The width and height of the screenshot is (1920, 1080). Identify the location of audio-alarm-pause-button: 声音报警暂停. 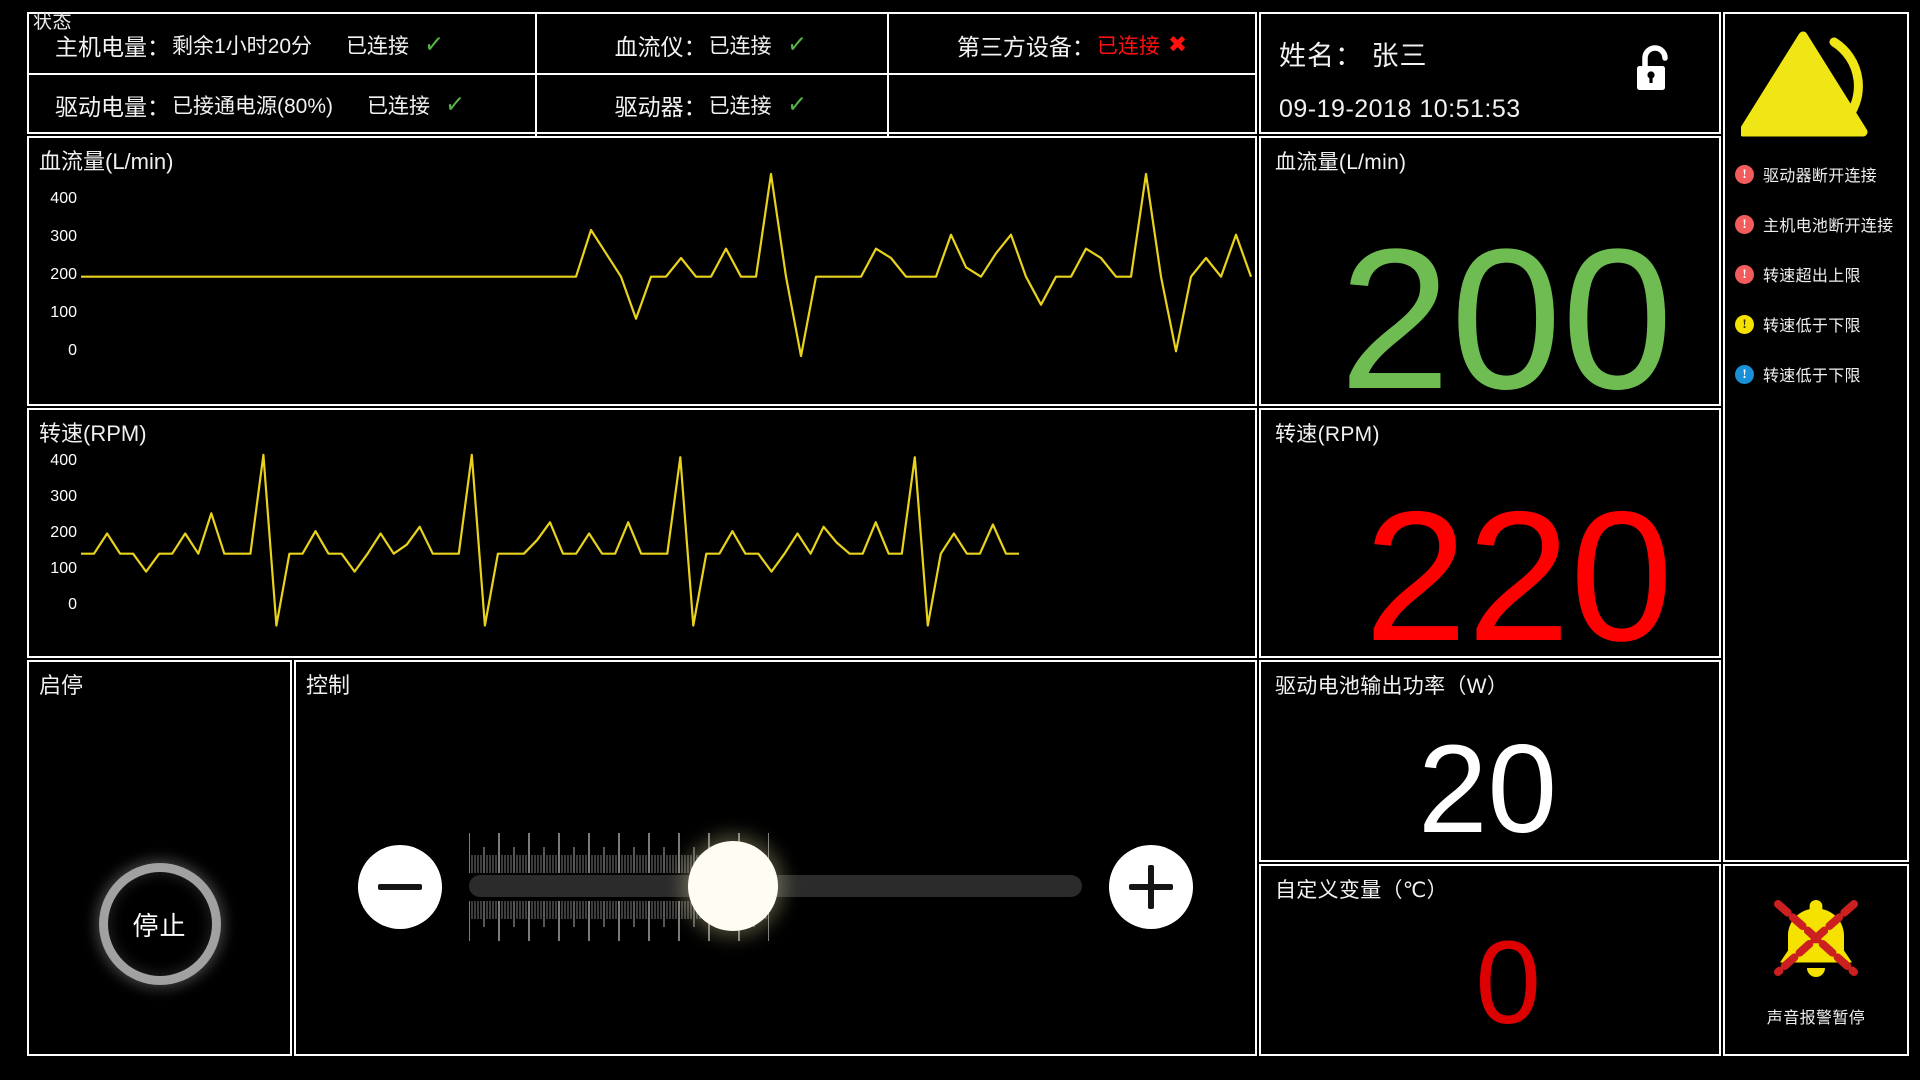
(1816, 960).